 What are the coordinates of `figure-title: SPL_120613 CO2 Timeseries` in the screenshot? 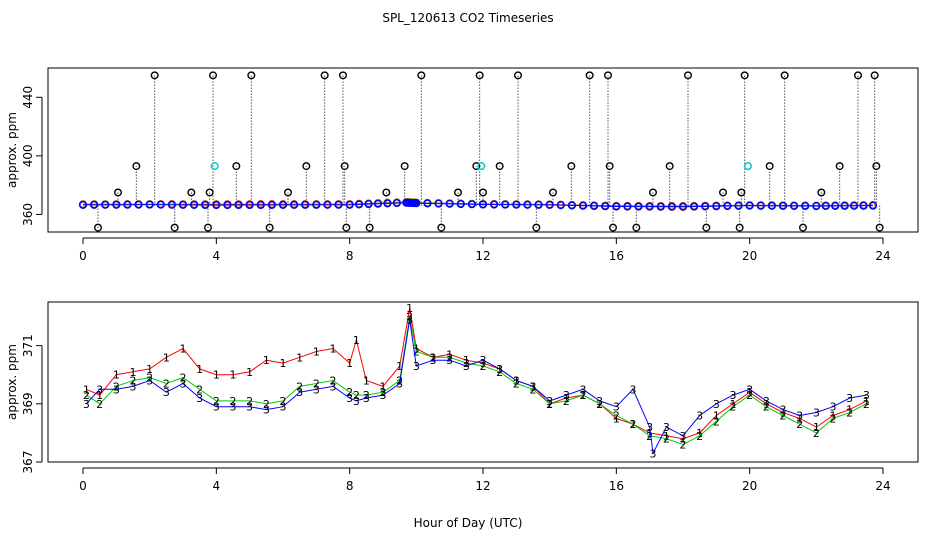 It's located at (467, 18).